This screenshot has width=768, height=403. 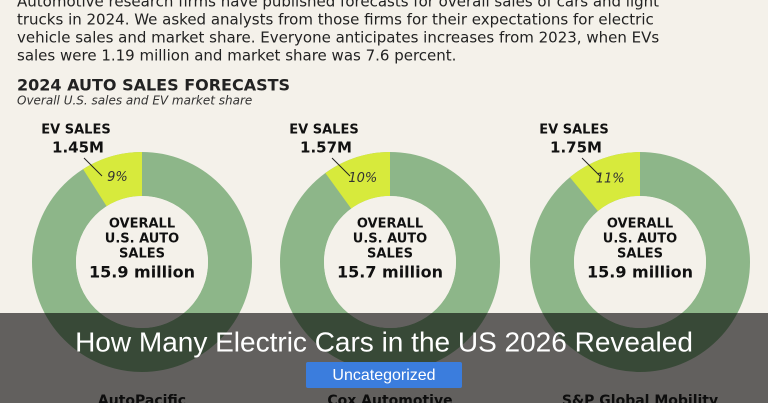 What do you see at coordinates (134, 101) in the screenshot?
I see `section-subtitle: Overall U.S. sales and EV market share` at bounding box center [134, 101].